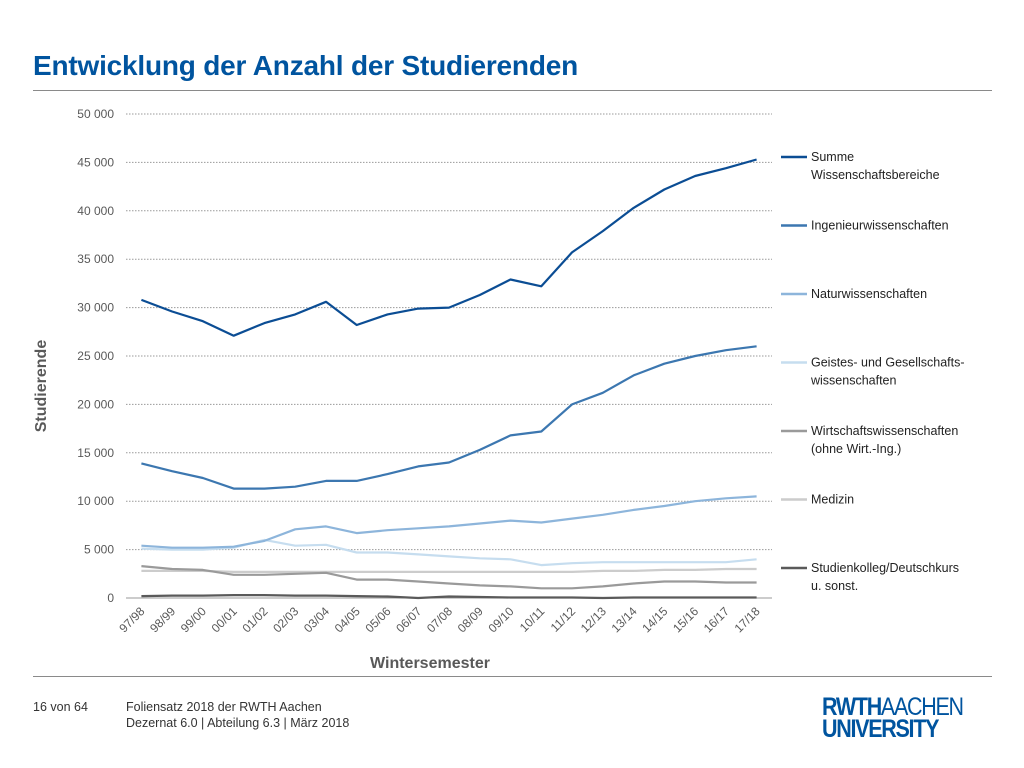 This screenshot has width=1024, height=768. Describe the element at coordinates (95, 501) in the screenshot. I see `y-tick-label: 10 000` at that location.